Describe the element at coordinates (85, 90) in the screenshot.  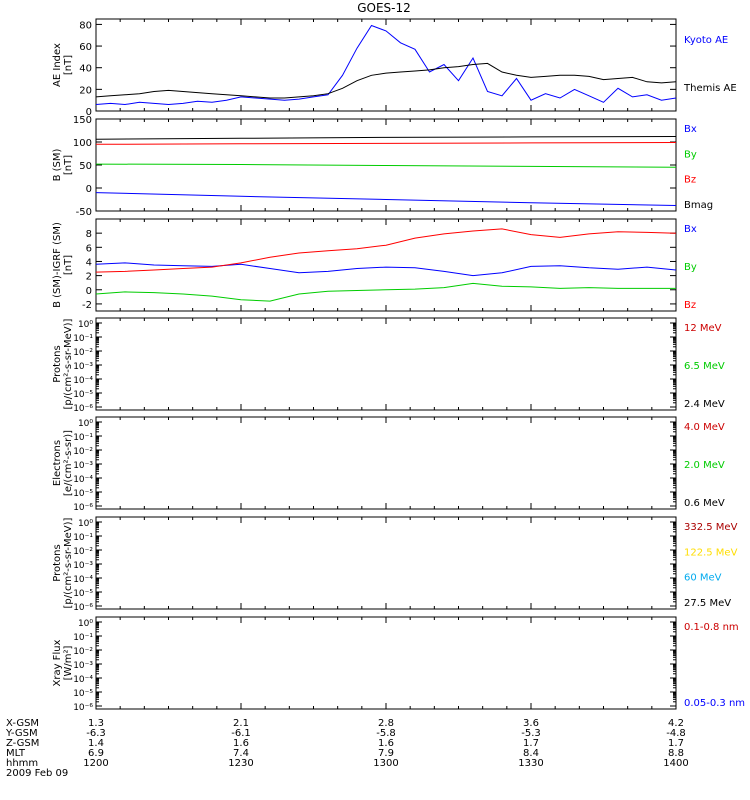
I see `y-tick-label: 20` at that location.